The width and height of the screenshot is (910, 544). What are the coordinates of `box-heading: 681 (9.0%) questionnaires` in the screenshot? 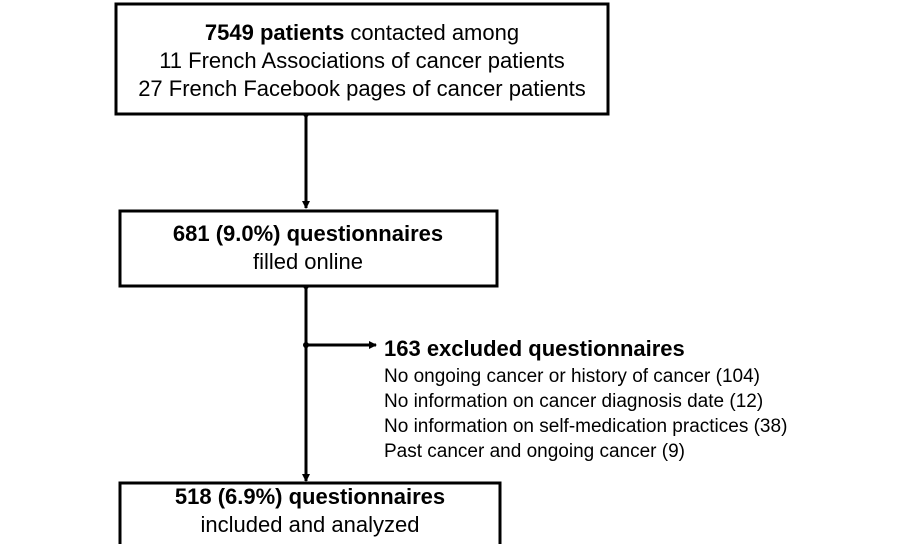 It's located at (308, 233).